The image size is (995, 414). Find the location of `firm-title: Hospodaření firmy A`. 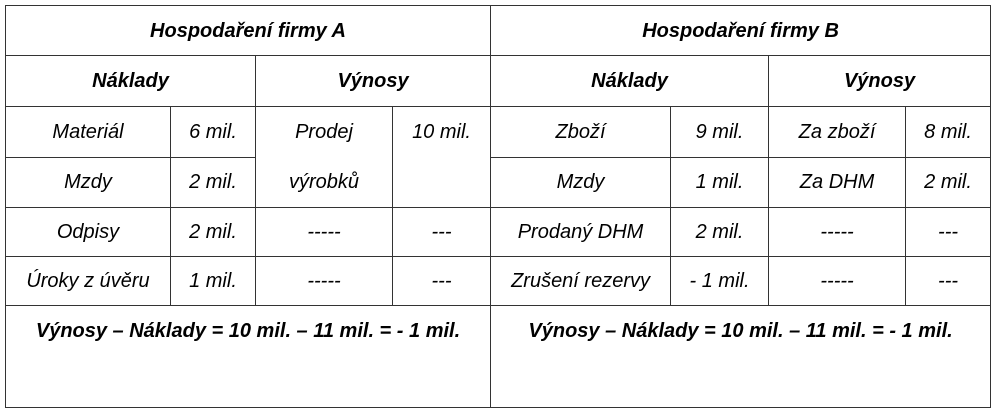

firm-title: Hospodaření firmy A is located at coordinates (248, 30).